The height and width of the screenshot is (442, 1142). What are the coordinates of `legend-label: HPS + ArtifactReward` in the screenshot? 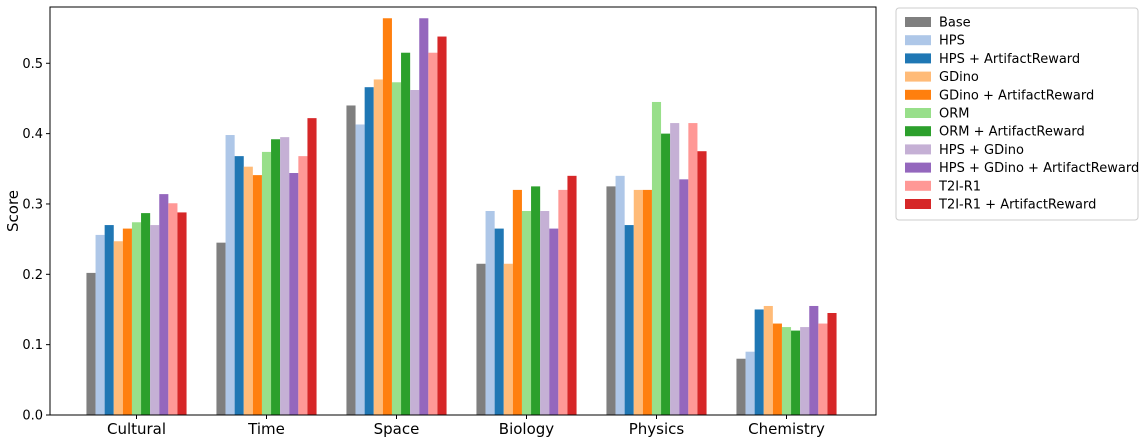 It's located at (1009, 59).